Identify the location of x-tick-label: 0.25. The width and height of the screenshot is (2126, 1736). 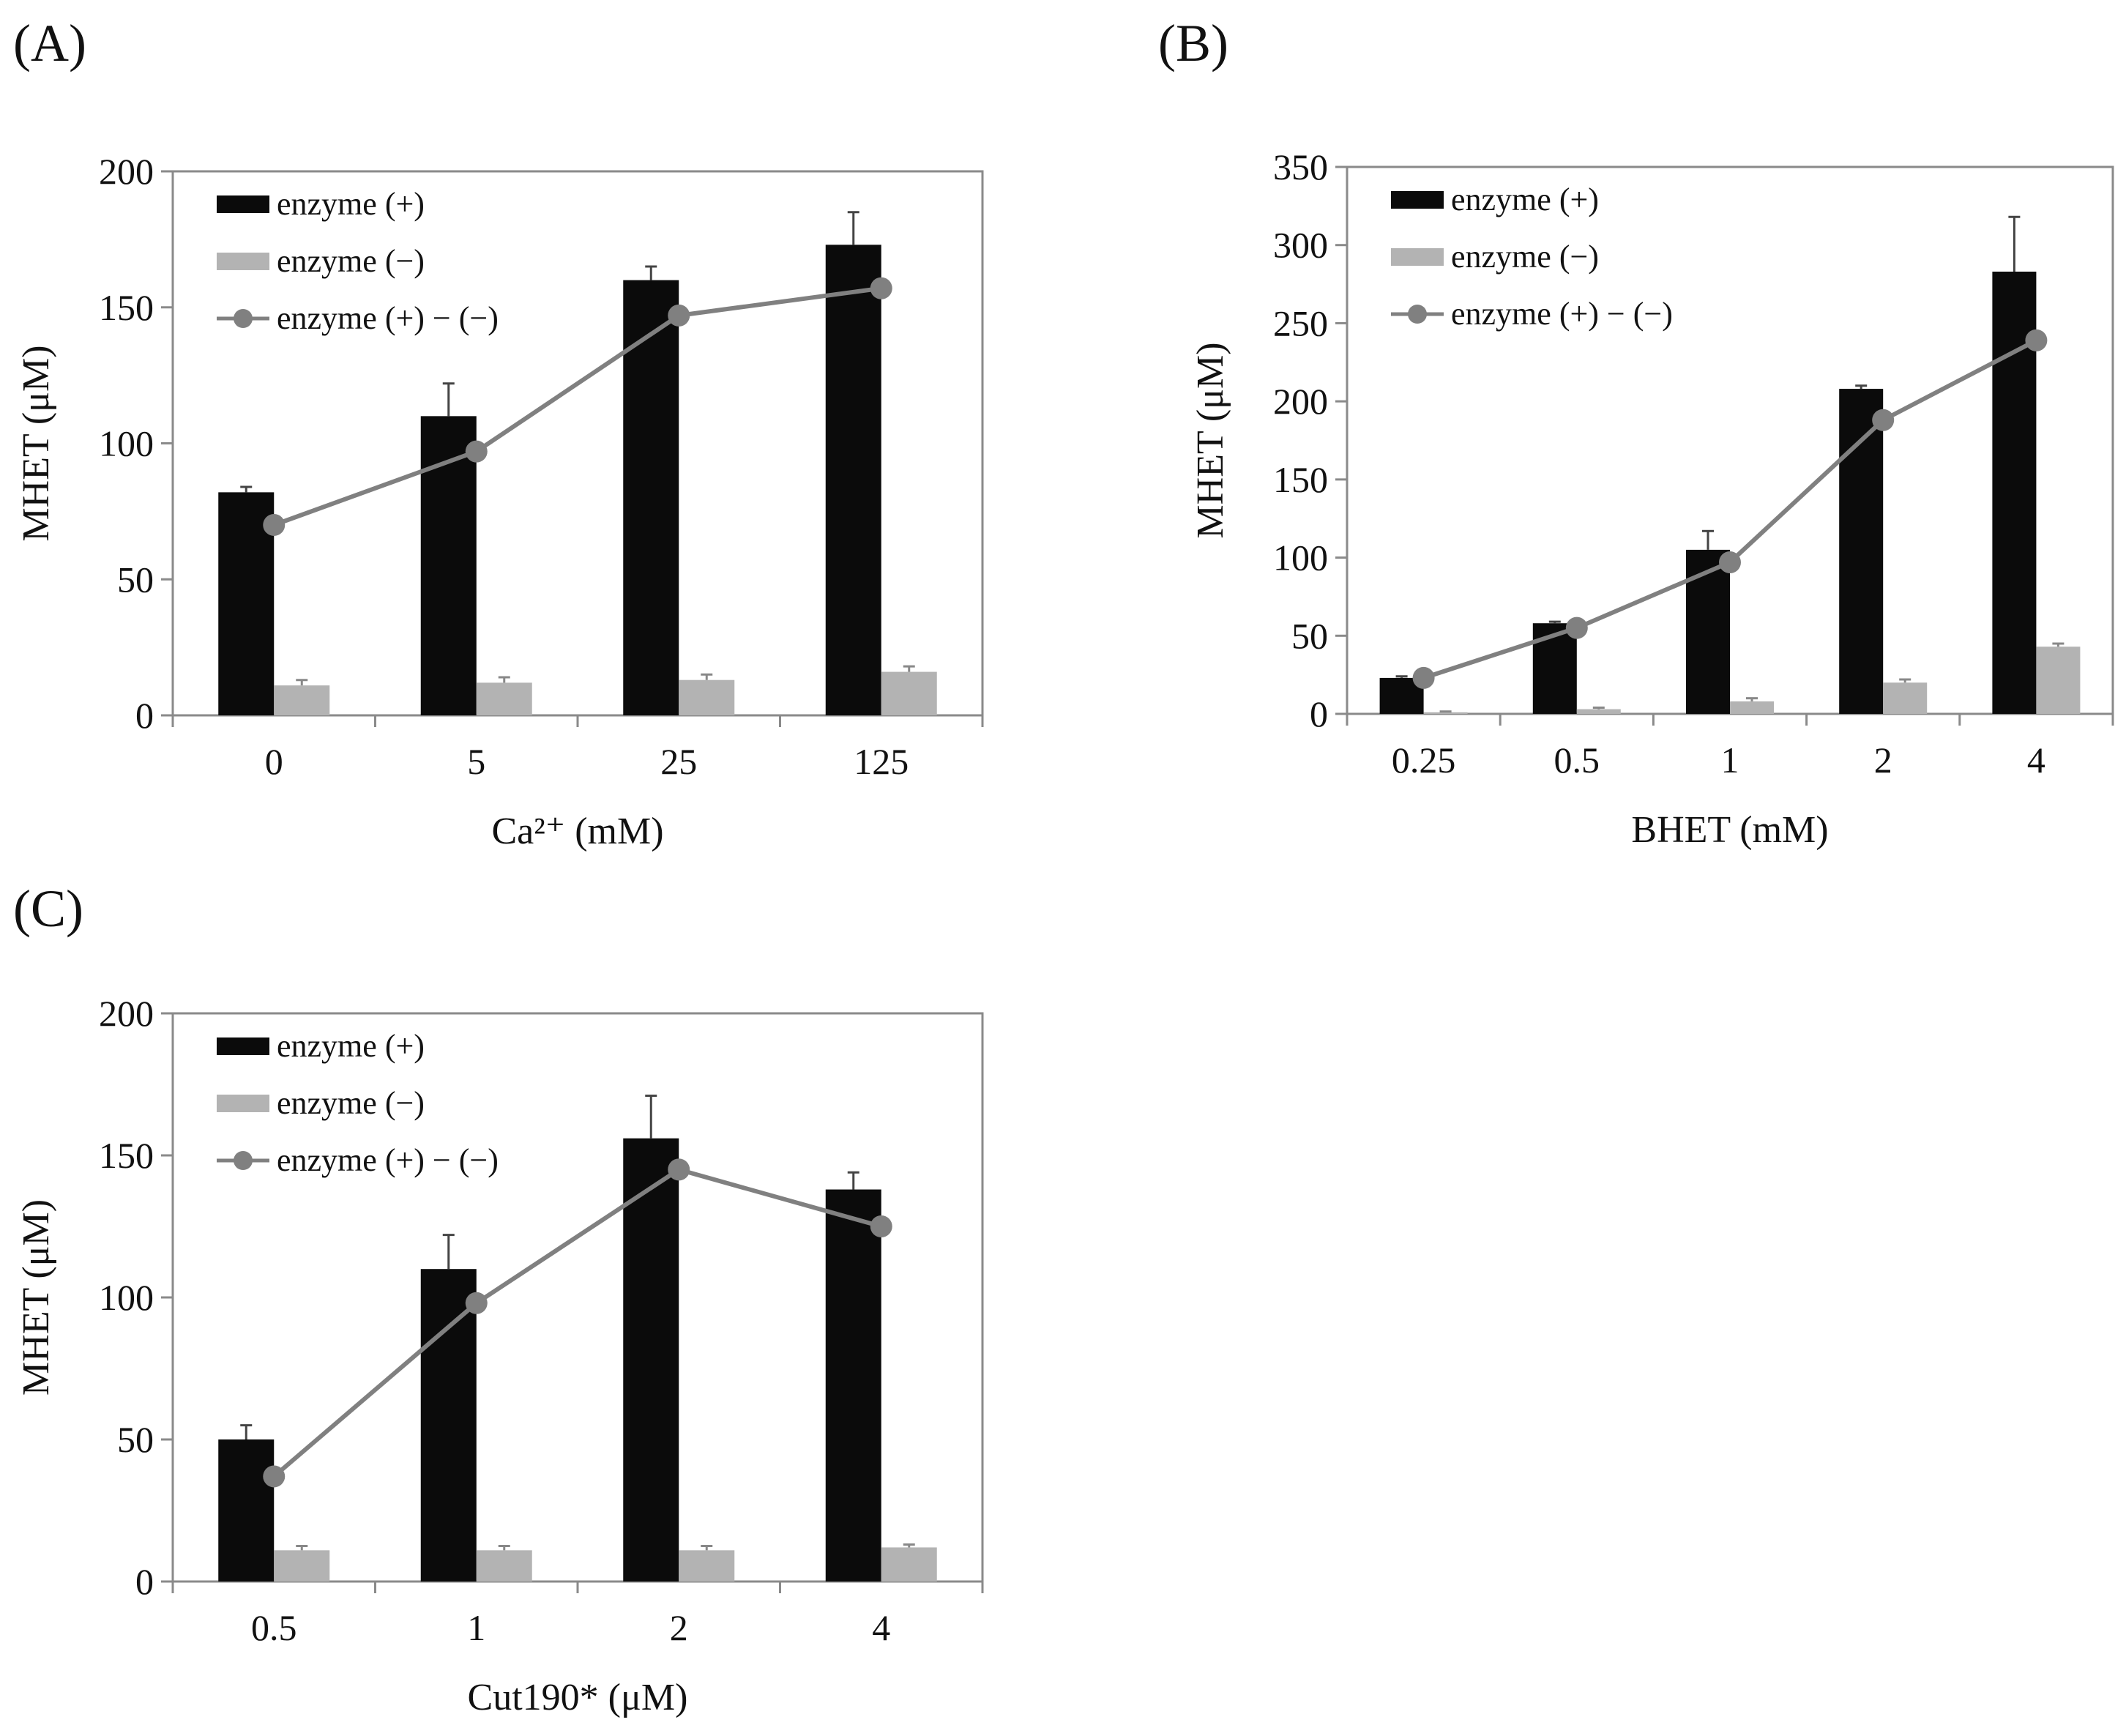
(1424, 760).